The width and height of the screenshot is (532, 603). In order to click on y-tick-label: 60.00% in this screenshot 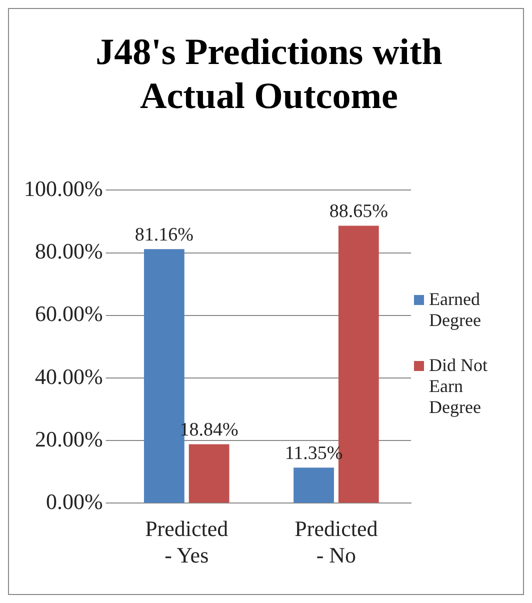, I will do `click(69, 313)`.